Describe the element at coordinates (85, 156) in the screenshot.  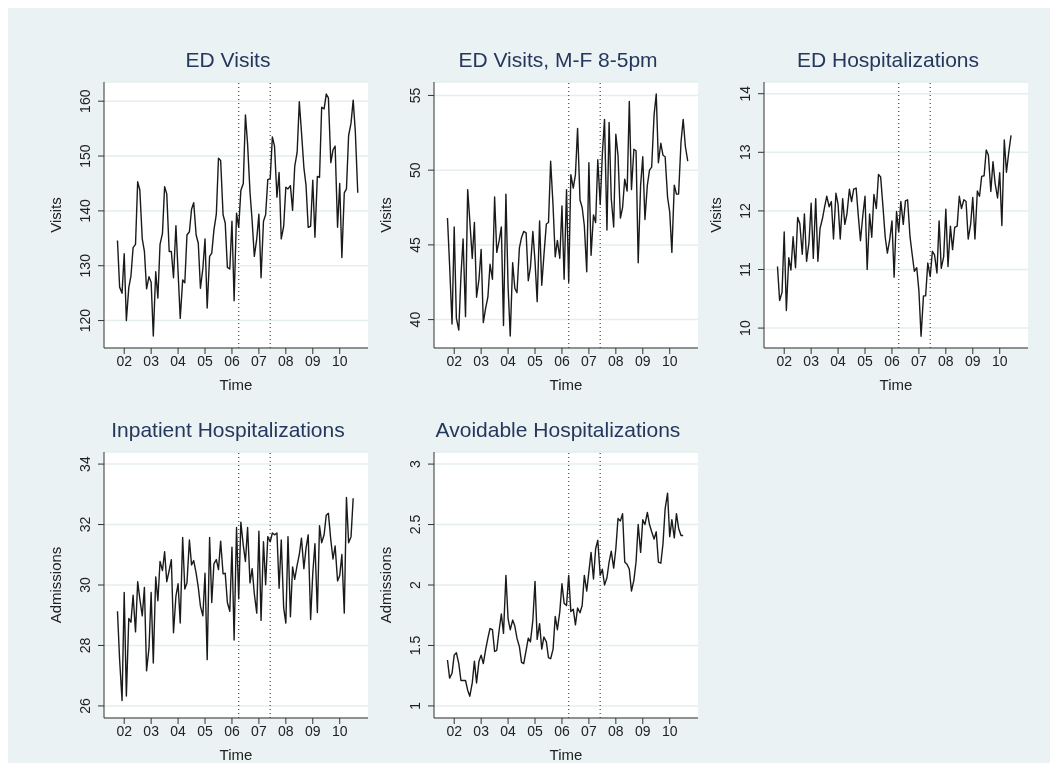
I see `y-tick-label: 150` at that location.